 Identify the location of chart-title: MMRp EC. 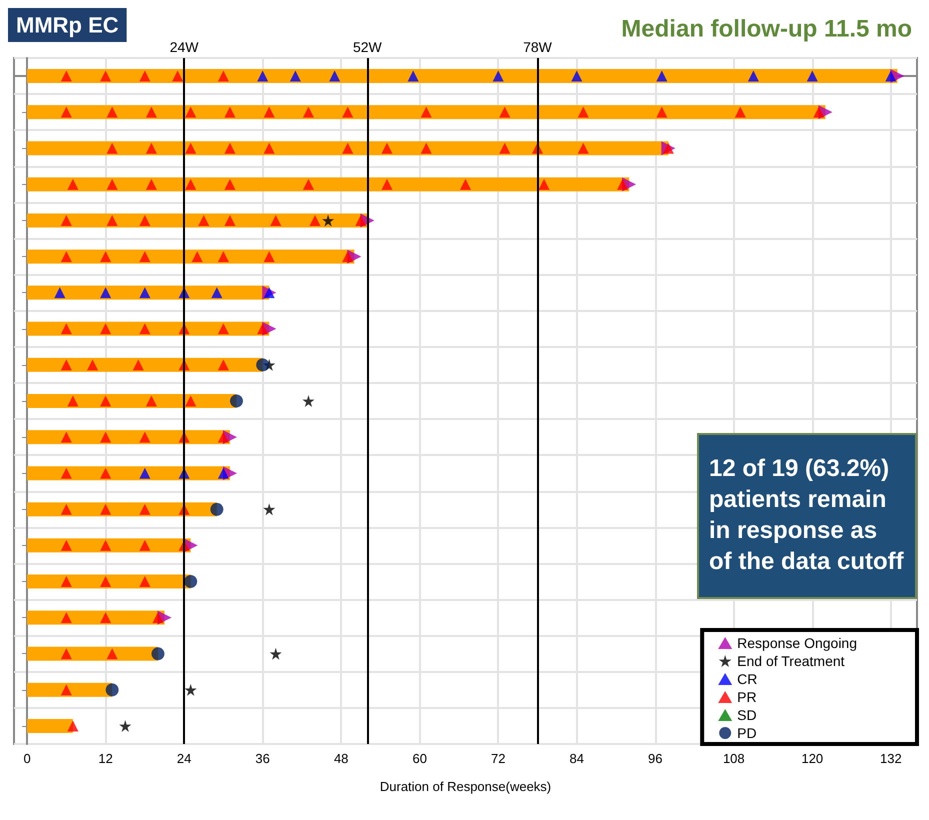
(67, 25).